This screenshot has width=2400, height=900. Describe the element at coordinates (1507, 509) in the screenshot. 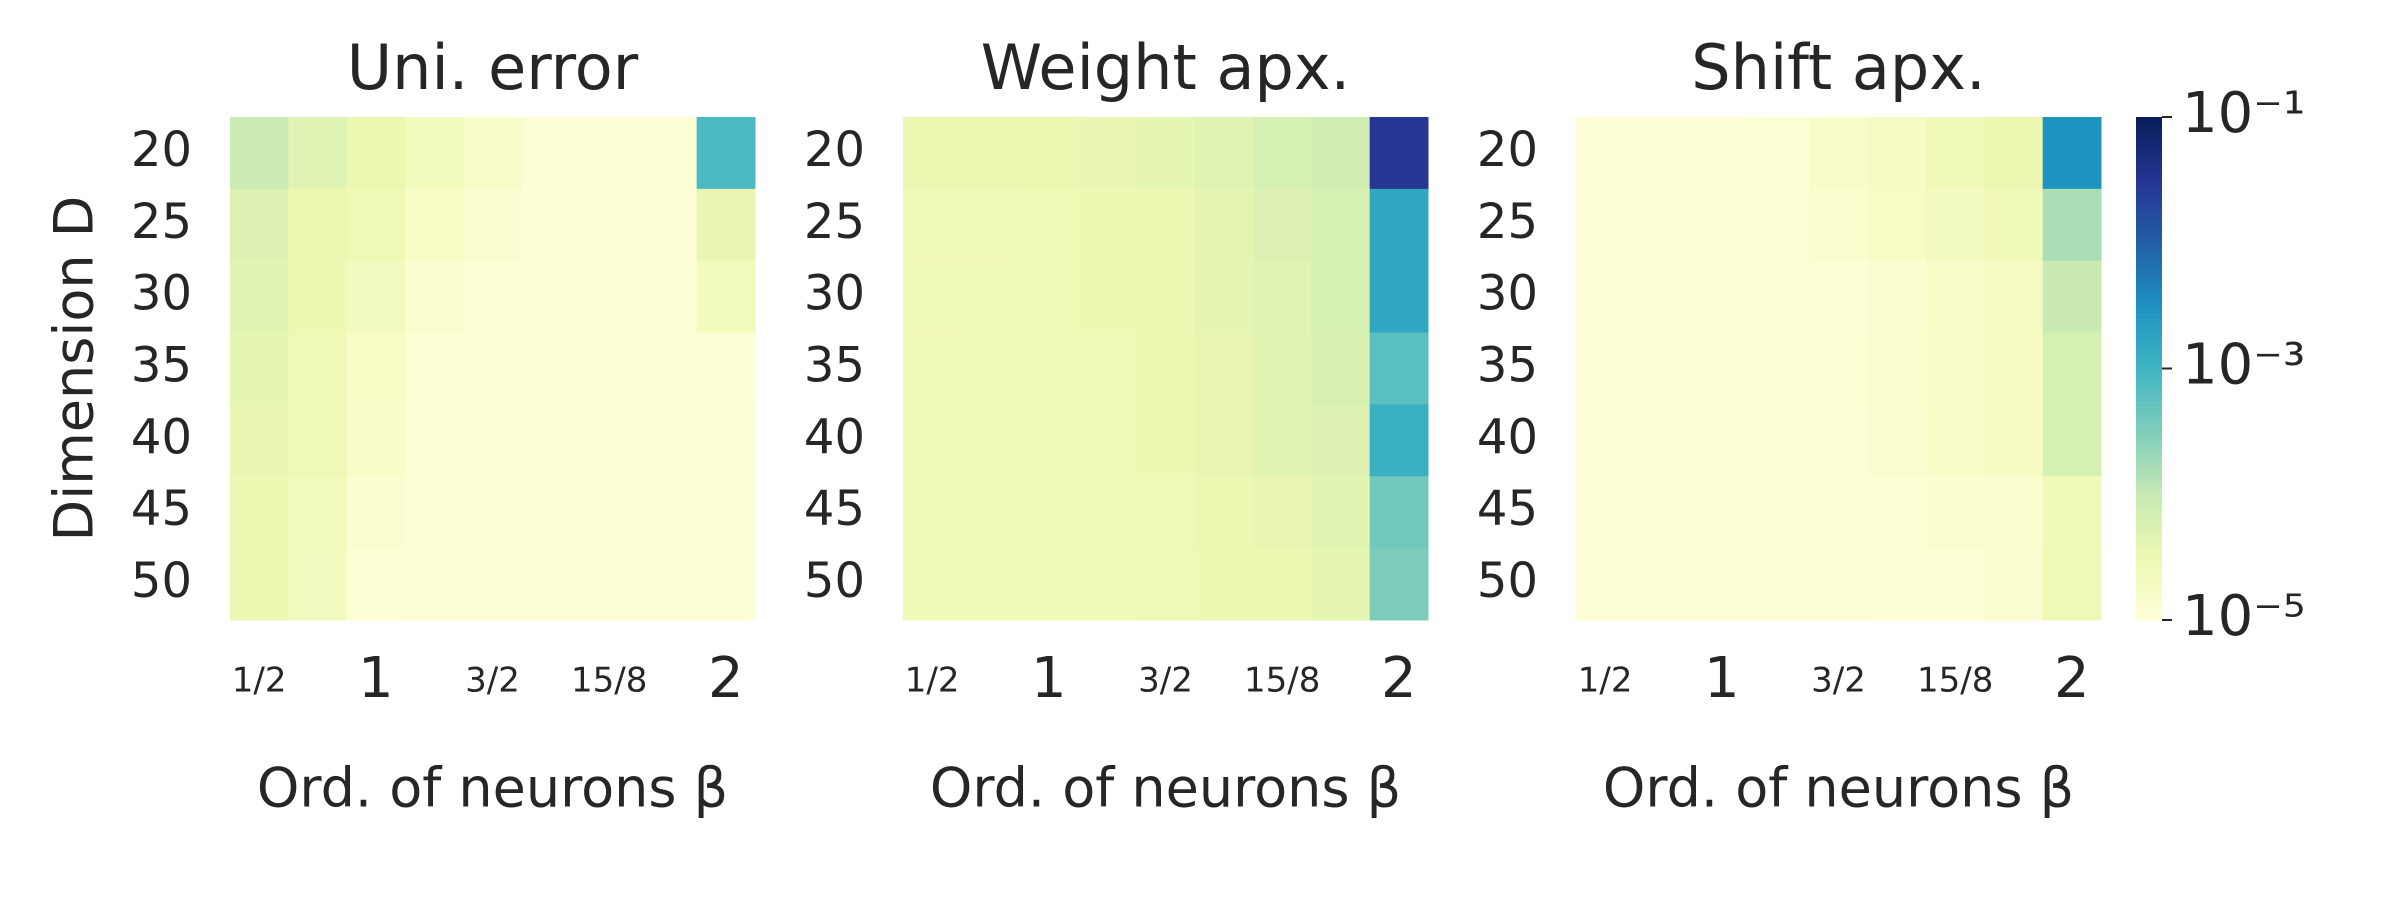

I see `y-tick-label: 45` at that location.